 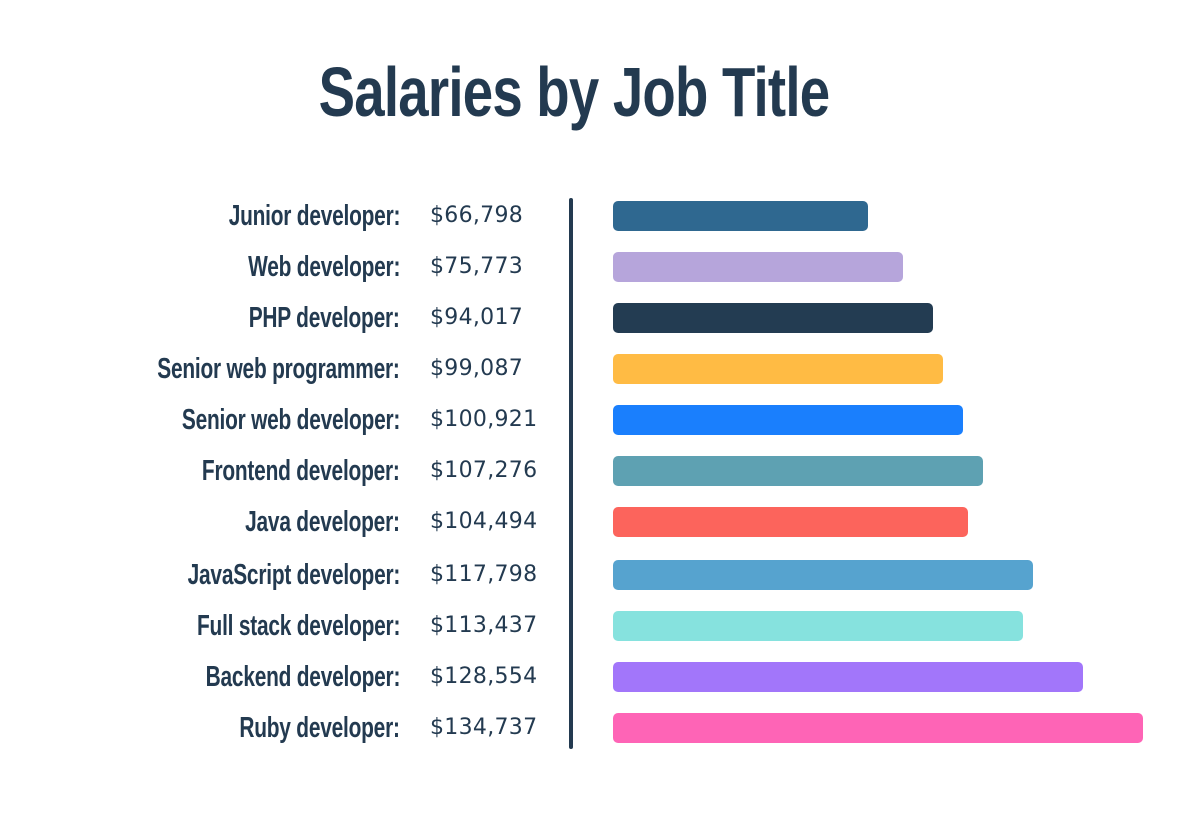 What do you see at coordinates (294, 575) in the screenshot?
I see `category-label: JavaScript developer:` at bounding box center [294, 575].